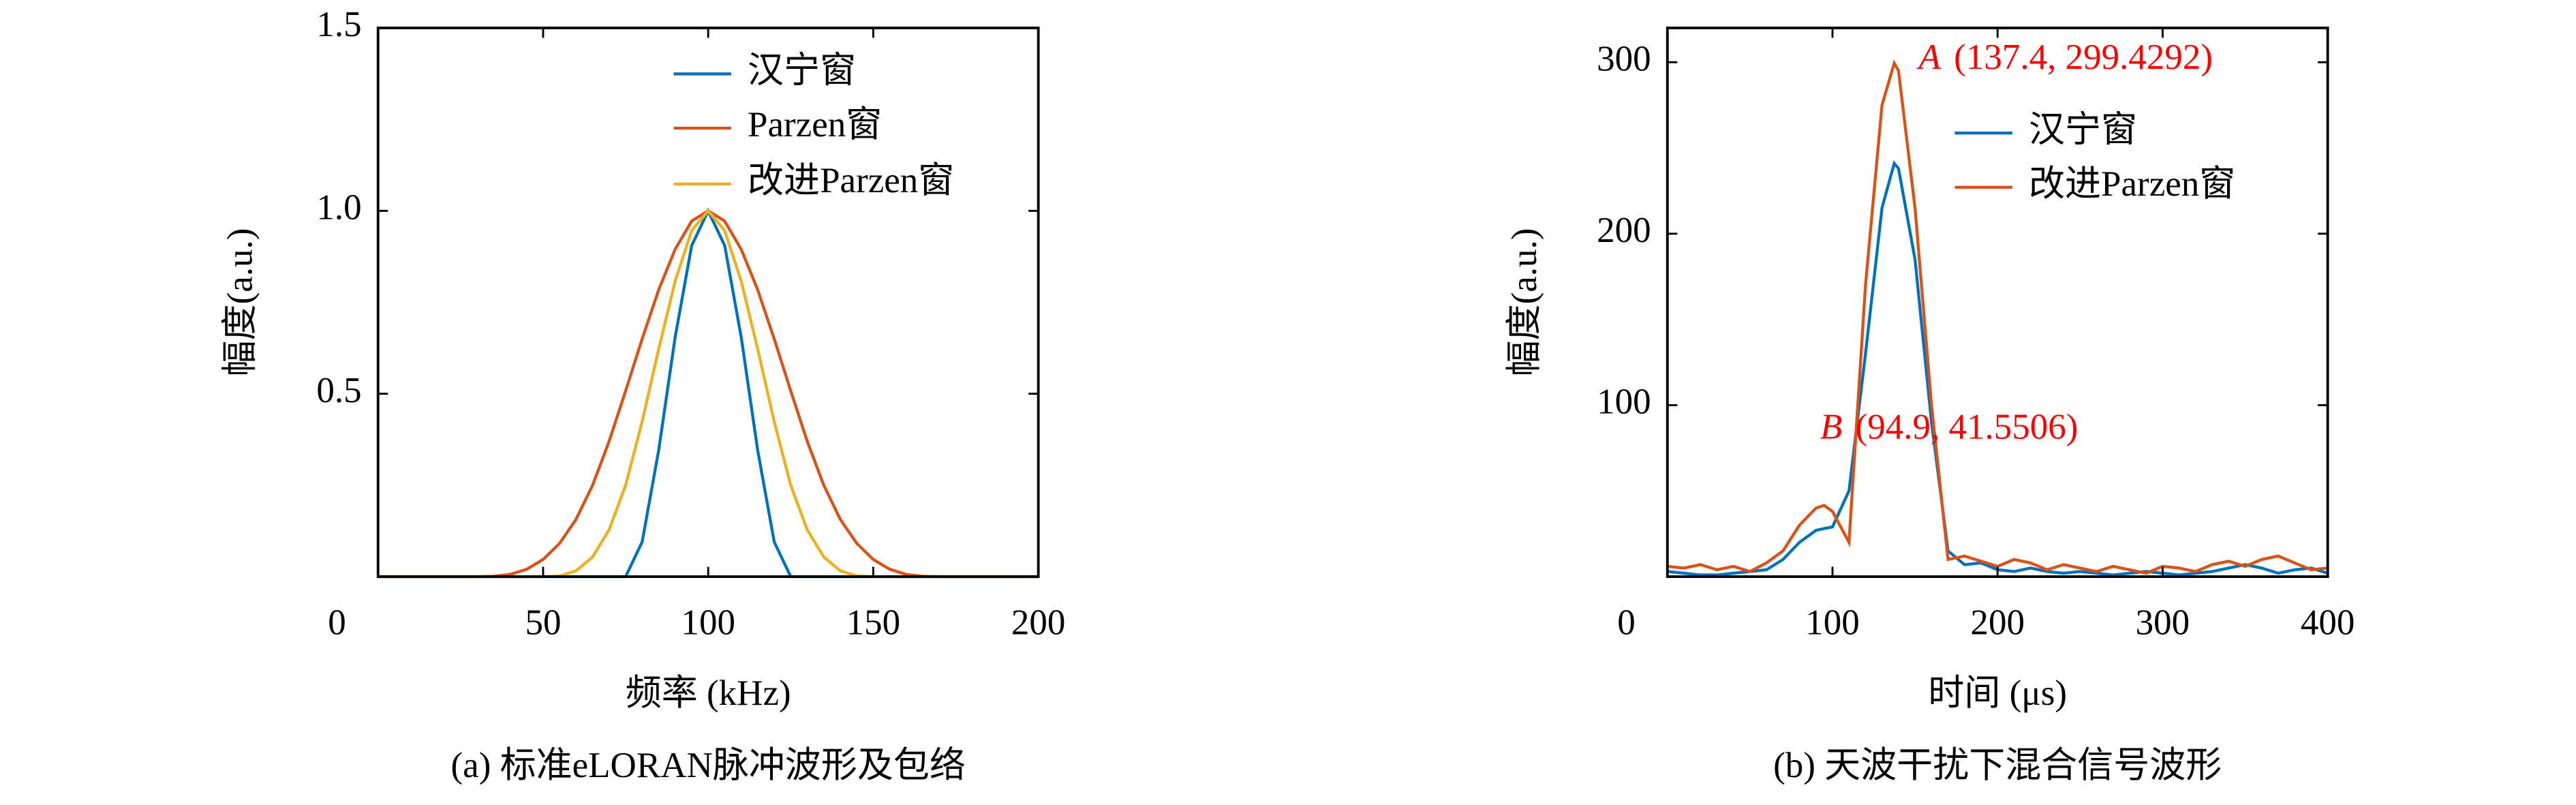 The height and width of the screenshot is (805, 2576). I want to click on annotation: A (137.4, 299.4292), so click(2065, 57).